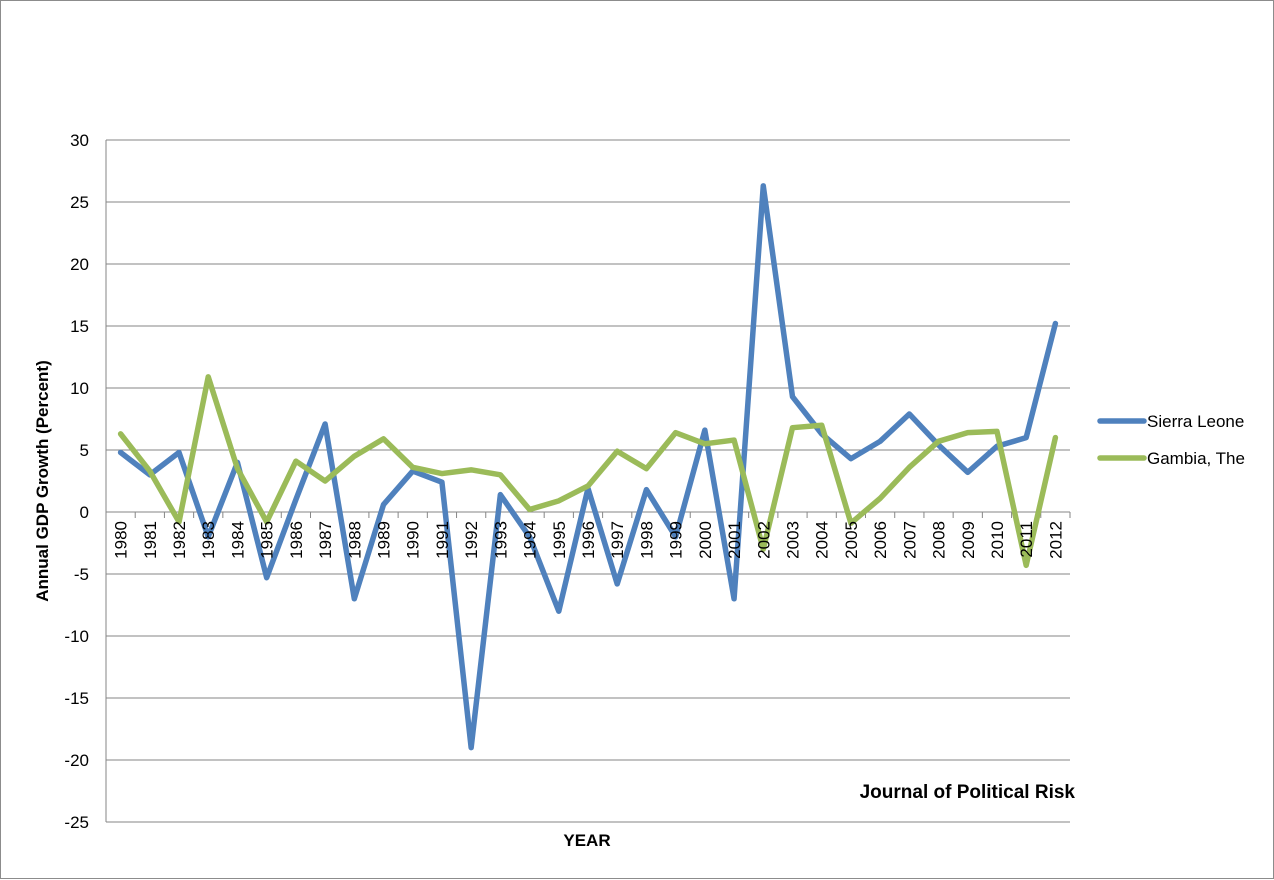  I want to click on y-tick-label: 15, so click(79, 326).